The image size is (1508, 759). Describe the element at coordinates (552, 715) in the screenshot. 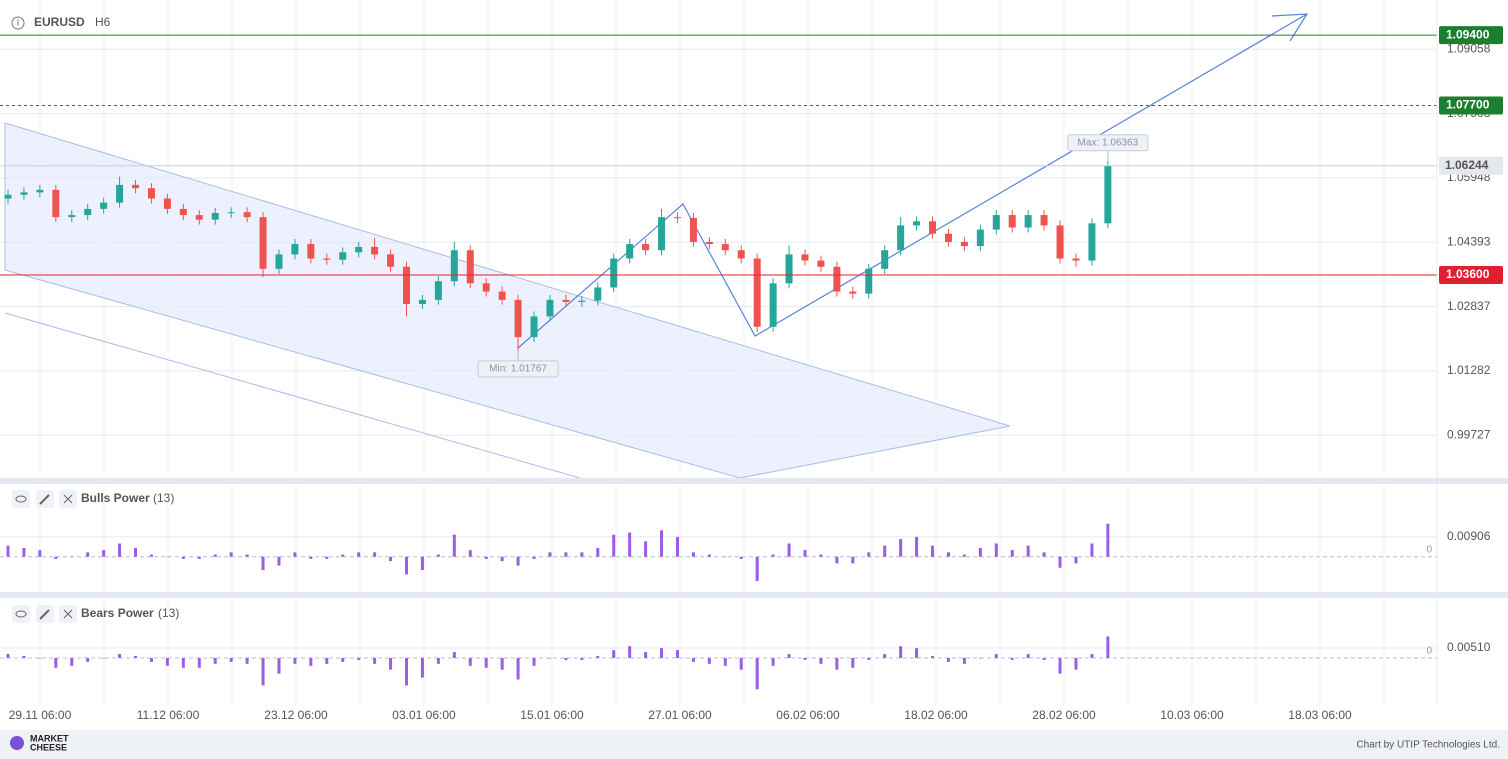

I see `x-tick-label: 15.01 06:00` at that location.